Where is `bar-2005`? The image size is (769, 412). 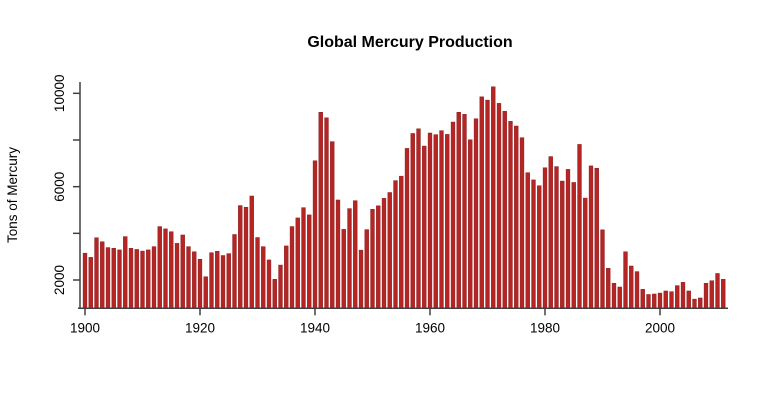
bar-2005 is located at coordinates (688, 299).